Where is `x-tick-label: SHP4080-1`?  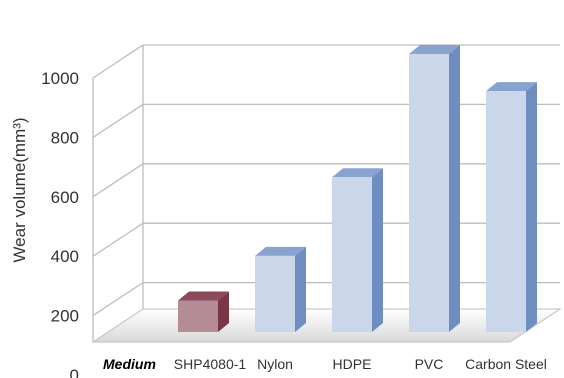 x-tick-label: SHP4080-1 is located at coordinates (210, 364).